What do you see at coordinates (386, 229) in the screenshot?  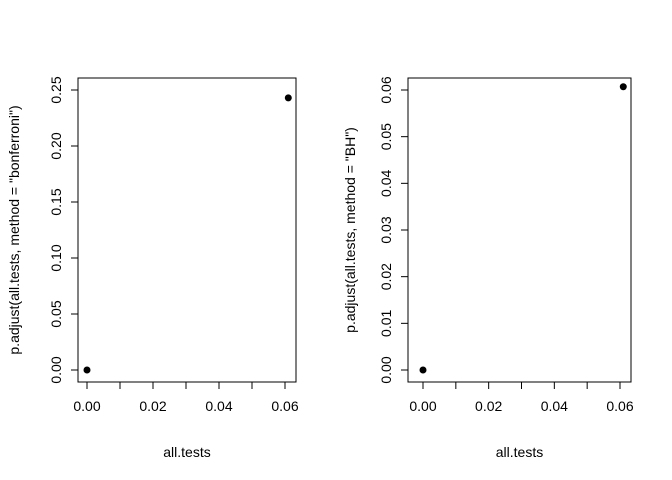 I see `y-tick-label: 0.03` at bounding box center [386, 229].